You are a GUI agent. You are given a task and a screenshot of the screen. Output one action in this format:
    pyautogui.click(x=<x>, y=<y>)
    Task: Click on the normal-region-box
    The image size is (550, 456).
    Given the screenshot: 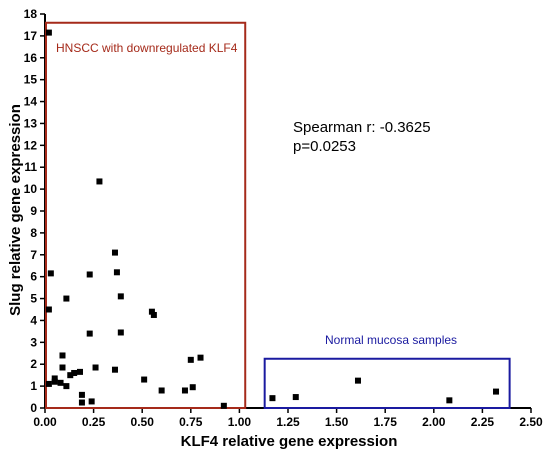 What is the action you would take?
    pyautogui.click(x=387, y=383)
    